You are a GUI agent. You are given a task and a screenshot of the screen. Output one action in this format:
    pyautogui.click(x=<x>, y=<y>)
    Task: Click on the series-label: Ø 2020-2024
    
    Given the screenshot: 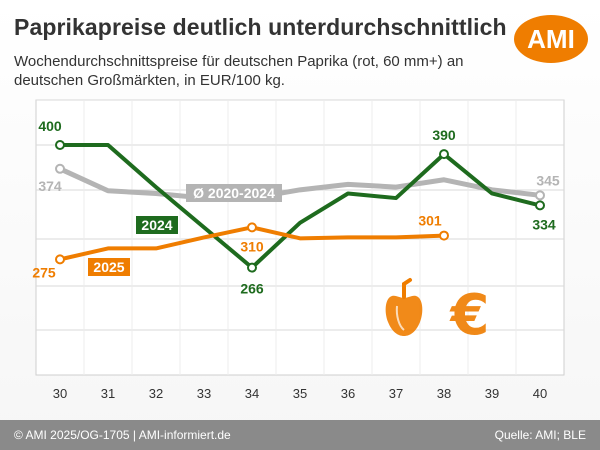 What is the action you would take?
    pyautogui.click(x=234, y=193)
    